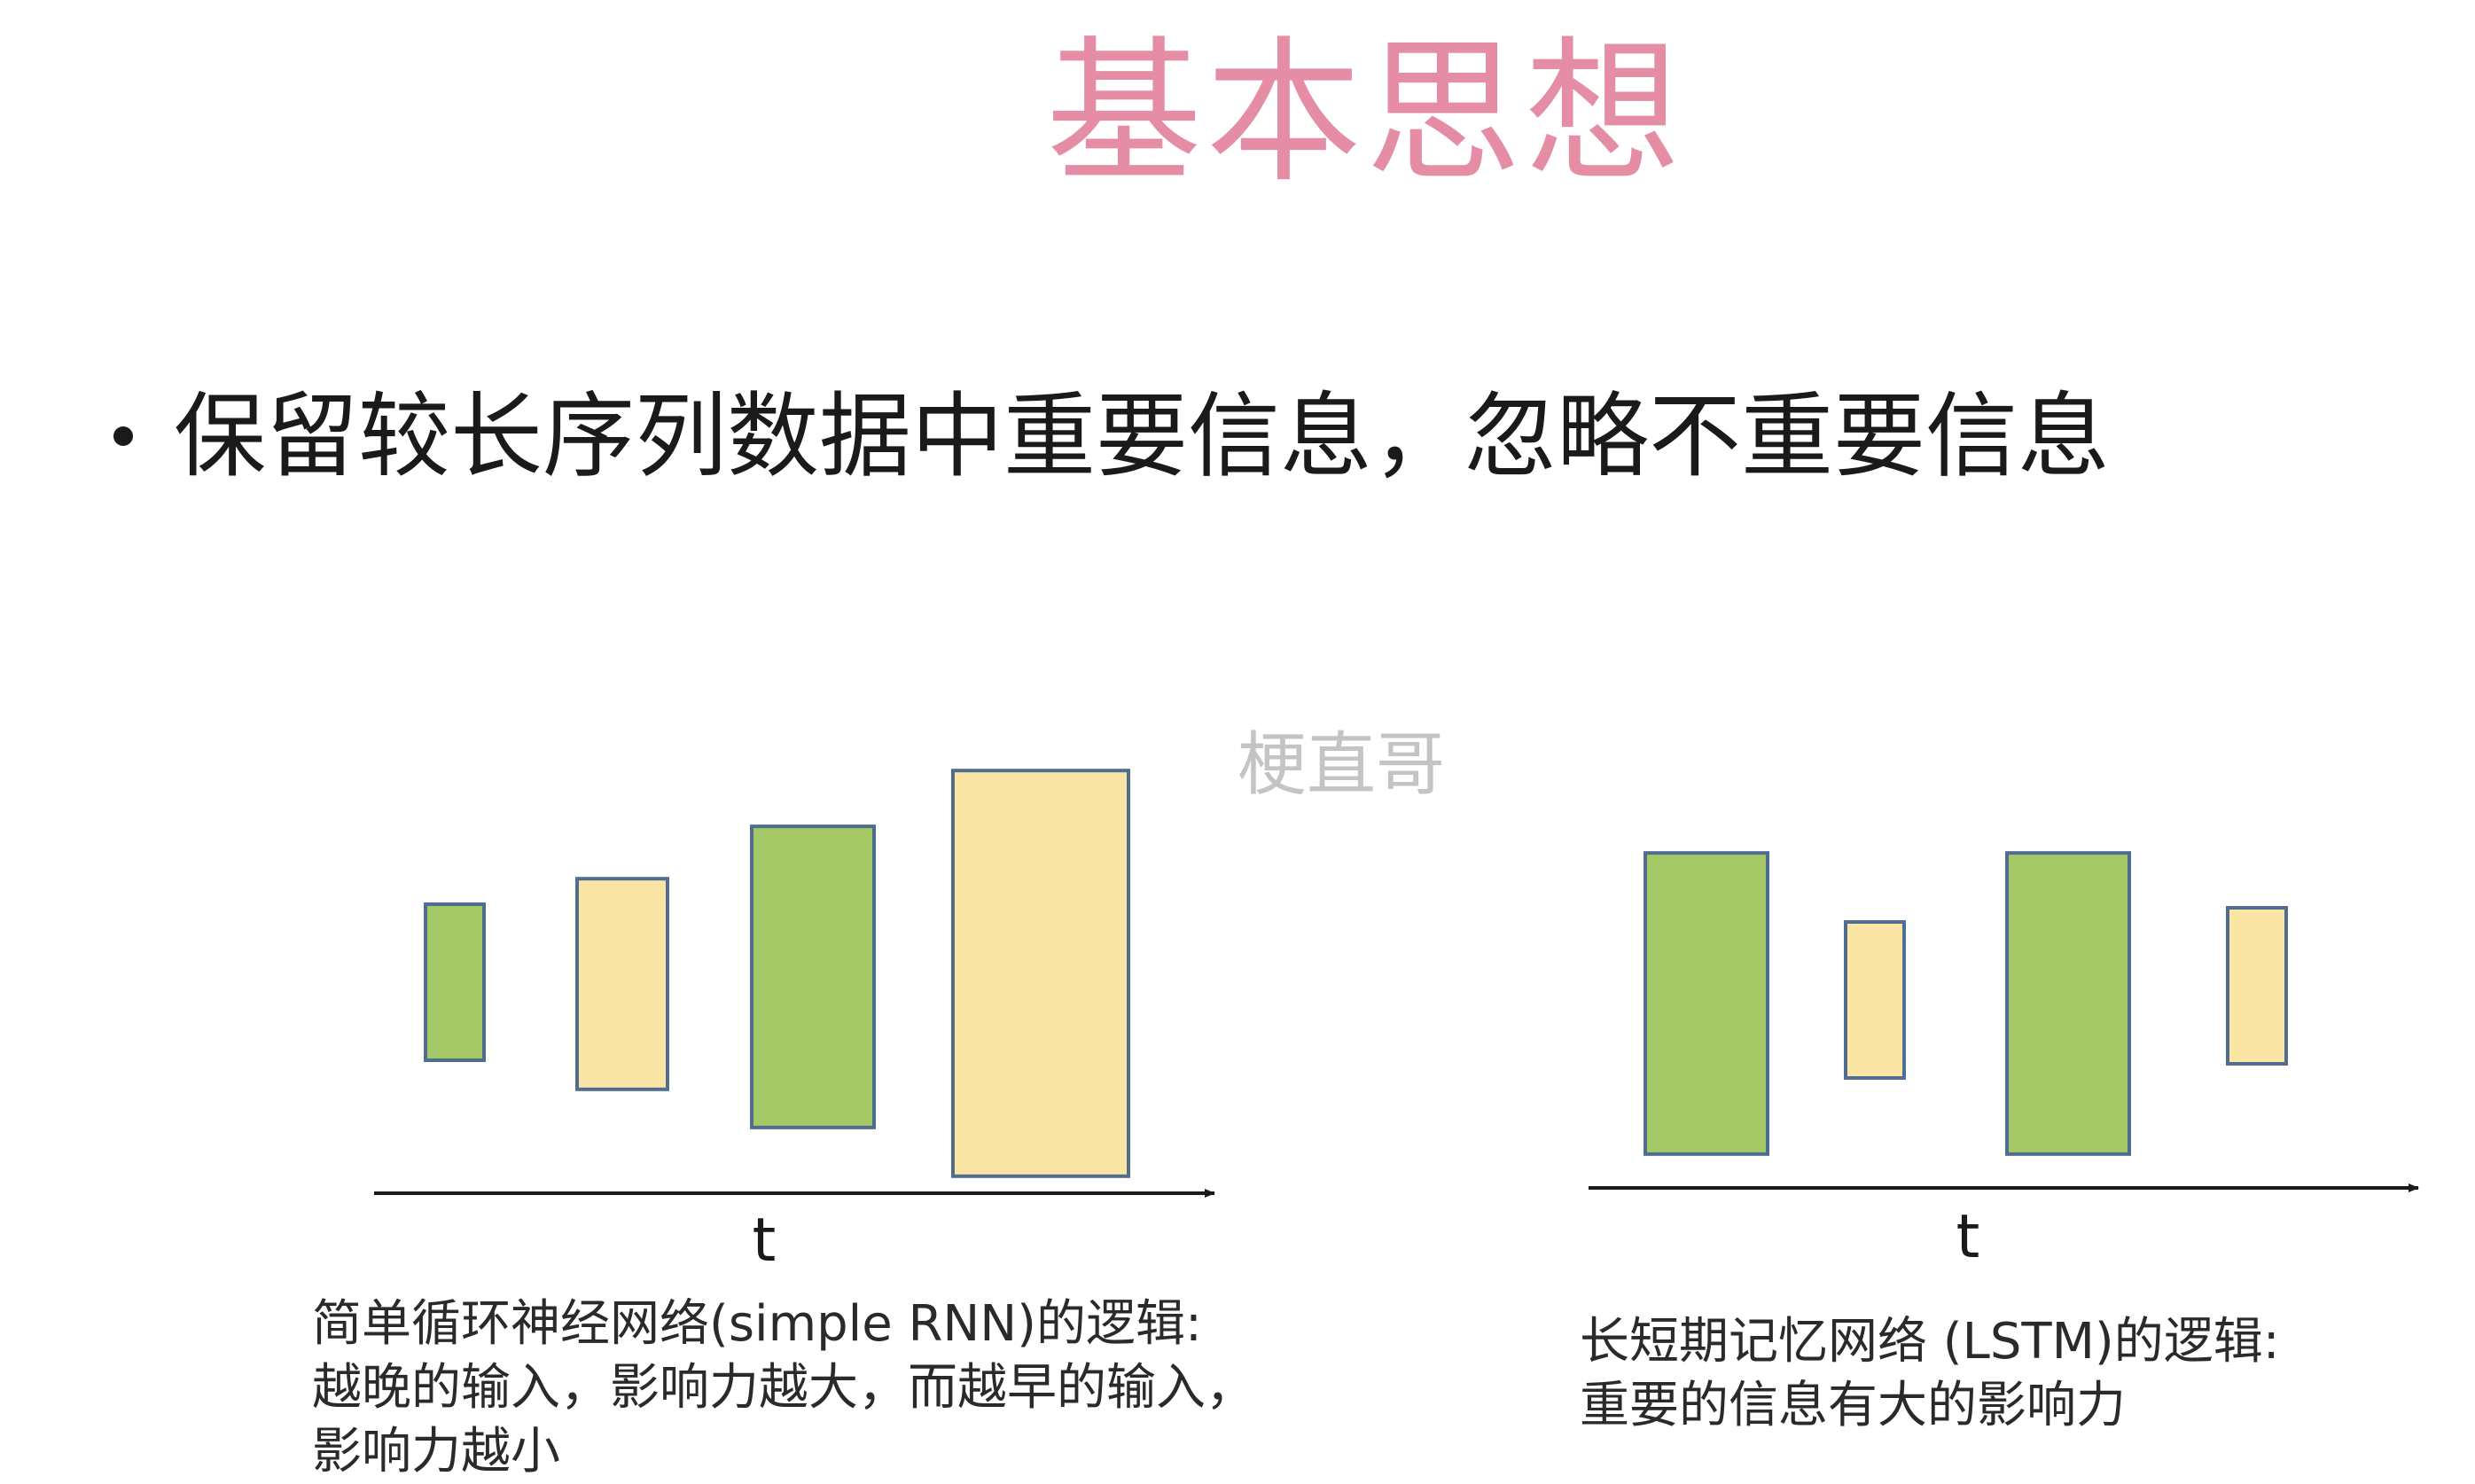 This screenshot has width=2475, height=1484. I want to click on rnn-caption-line: 简单循环神经网络(simple RNN)的逻辑:, so click(757, 1324).